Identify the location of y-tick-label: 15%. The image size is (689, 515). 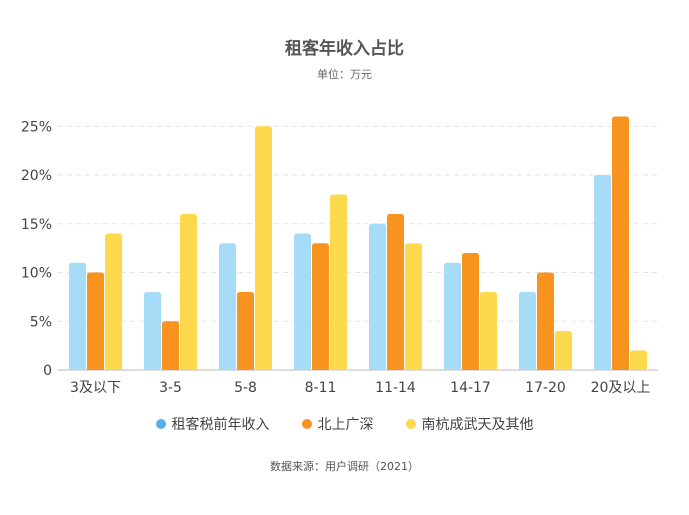
(36, 225).